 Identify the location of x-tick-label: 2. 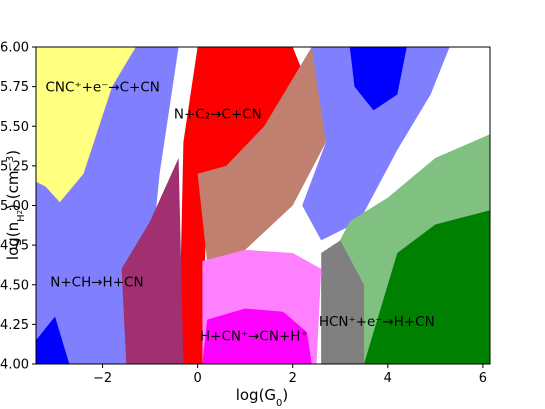
(293, 378).